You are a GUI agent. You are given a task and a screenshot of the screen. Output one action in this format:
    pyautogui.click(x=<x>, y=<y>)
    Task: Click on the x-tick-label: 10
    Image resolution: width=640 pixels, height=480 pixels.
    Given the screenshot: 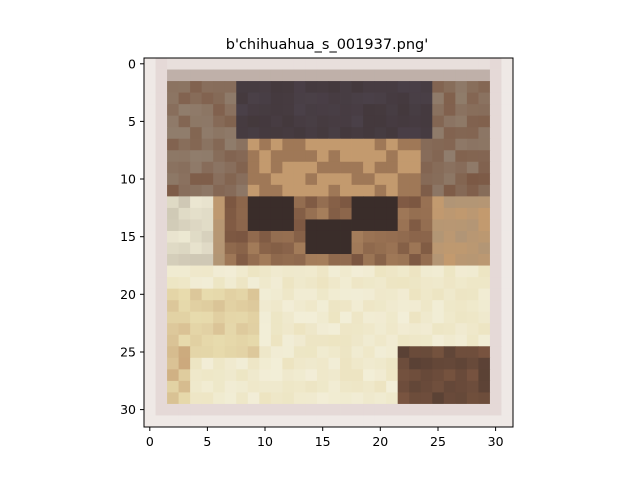 What is the action you would take?
    pyautogui.click(x=265, y=441)
    